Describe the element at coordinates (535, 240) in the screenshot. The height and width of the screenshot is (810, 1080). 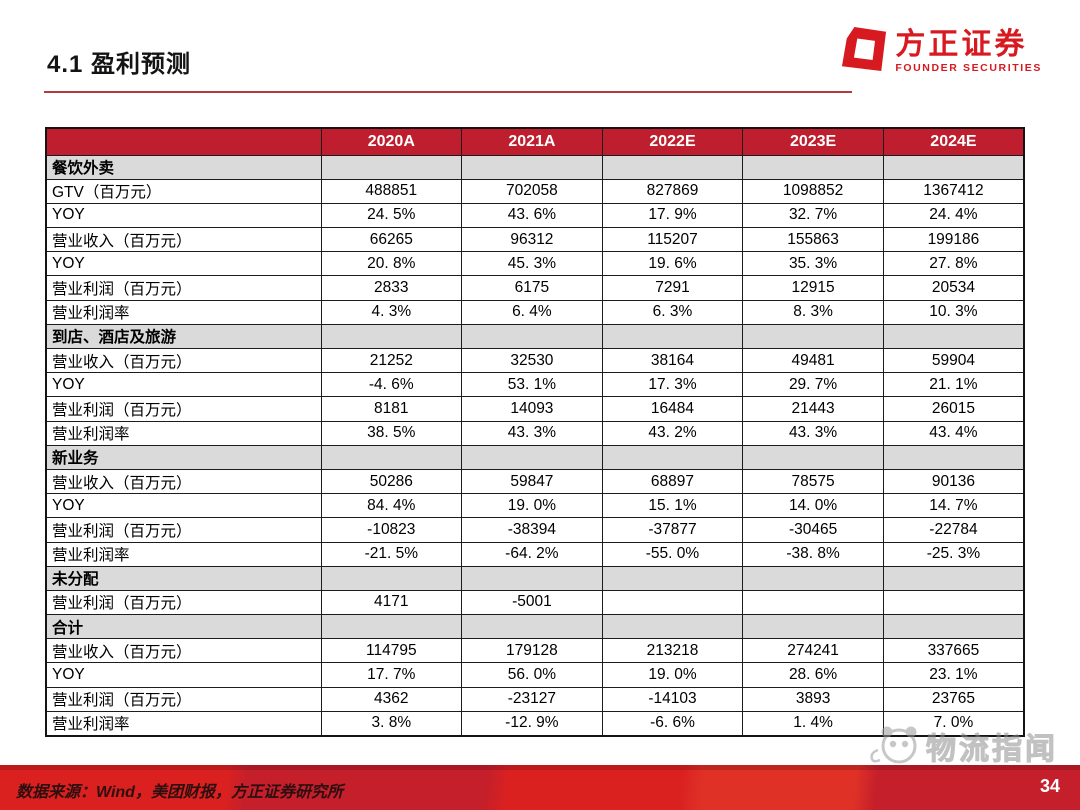
I see `table-row: 营业收入（百万元） 66265 96312 115207 155863 199186` at that location.